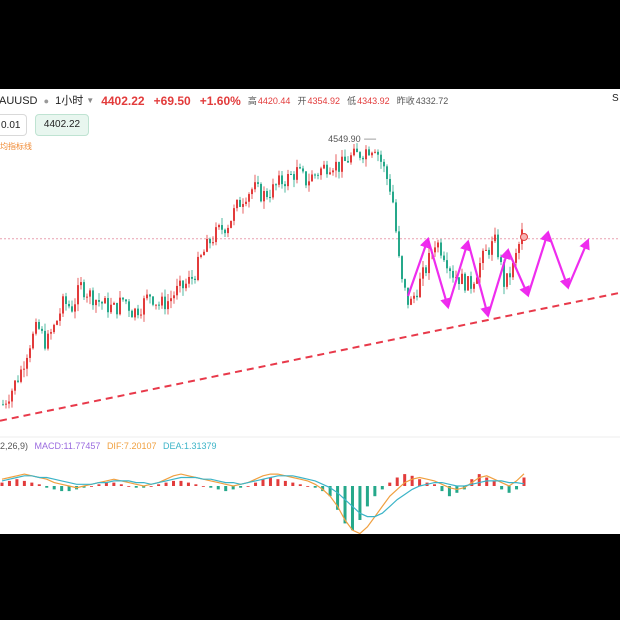 This screenshot has height=620, width=620. Describe the element at coordinates (19, 101) in the screenshot. I see `symbol-name: AUUSD` at that location.